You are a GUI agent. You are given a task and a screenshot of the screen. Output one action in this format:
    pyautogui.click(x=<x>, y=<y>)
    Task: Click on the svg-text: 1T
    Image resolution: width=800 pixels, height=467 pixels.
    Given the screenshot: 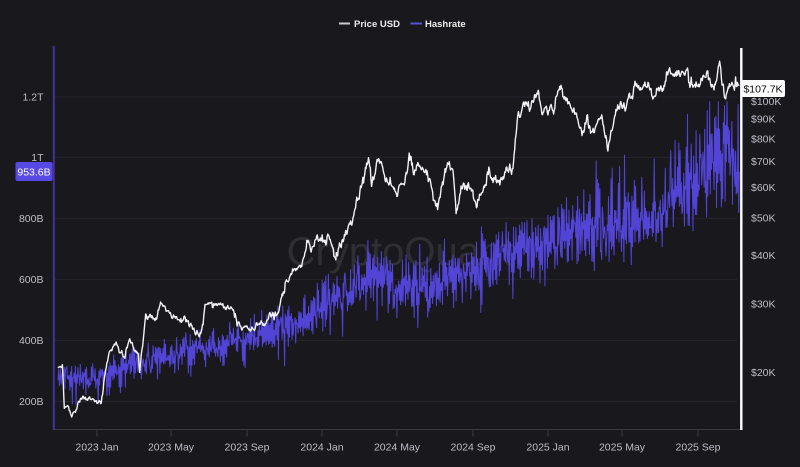 What is the action you would take?
    pyautogui.click(x=37, y=158)
    